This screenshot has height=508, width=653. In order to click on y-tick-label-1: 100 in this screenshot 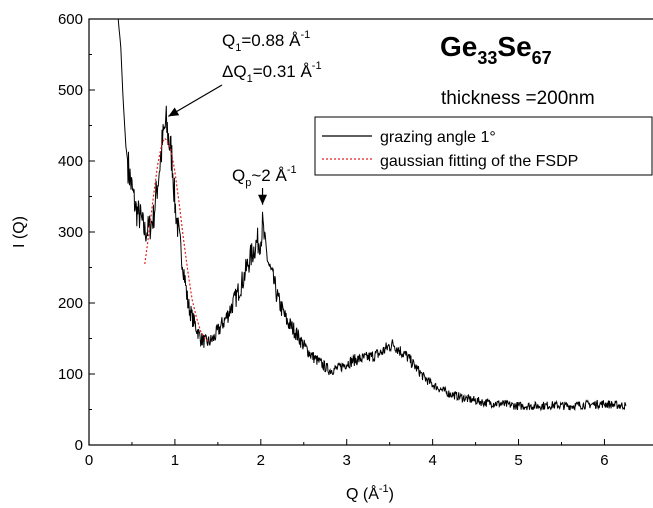, I will do `click(70, 374)`.